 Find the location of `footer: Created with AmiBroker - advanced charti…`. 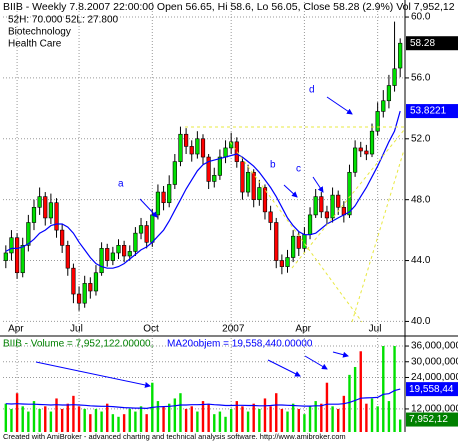

footer: Created with AmiBroker - advanced charti… is located at coordinates (174, 436).